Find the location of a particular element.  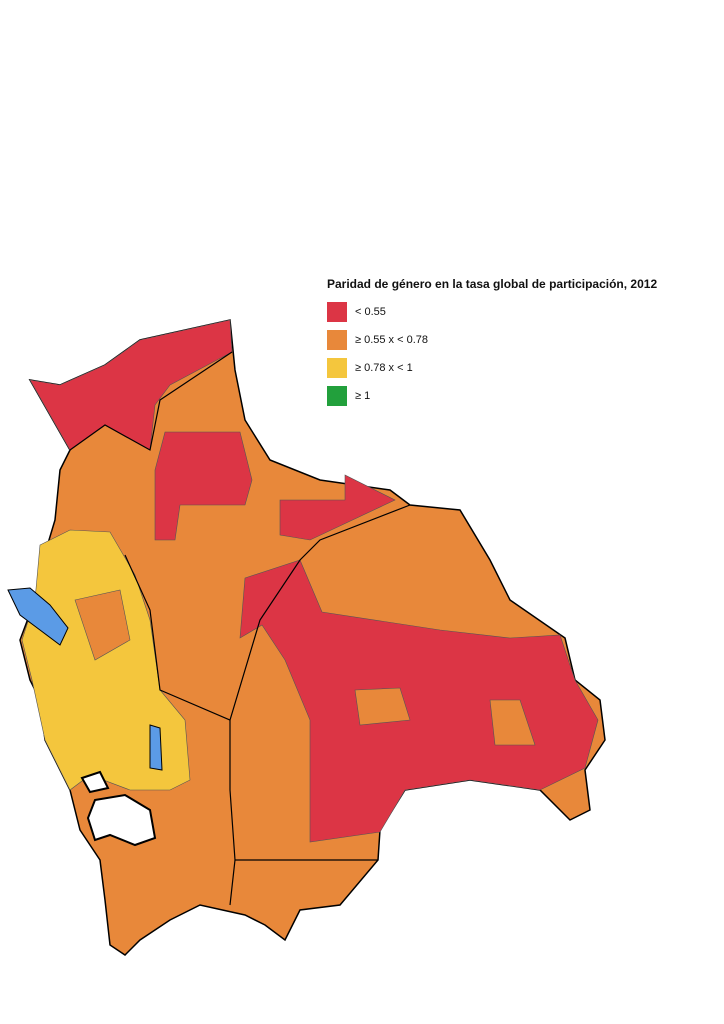

legend-label: < 0.55 is located at coordinates (370, 312).